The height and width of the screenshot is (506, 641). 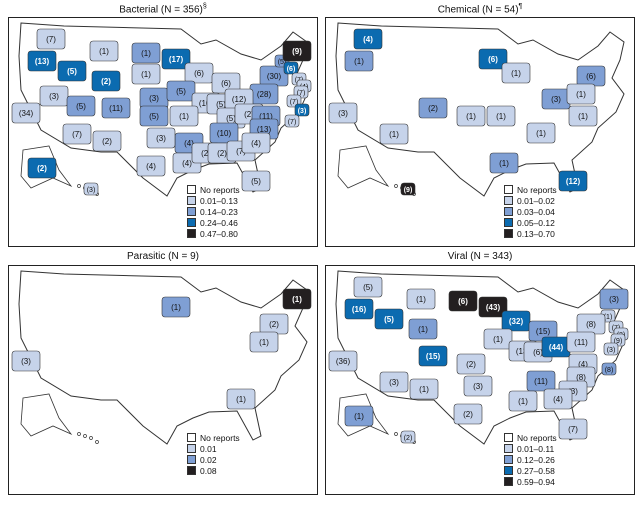 I want to click on state-region-nh, so click(x=291, y=68).